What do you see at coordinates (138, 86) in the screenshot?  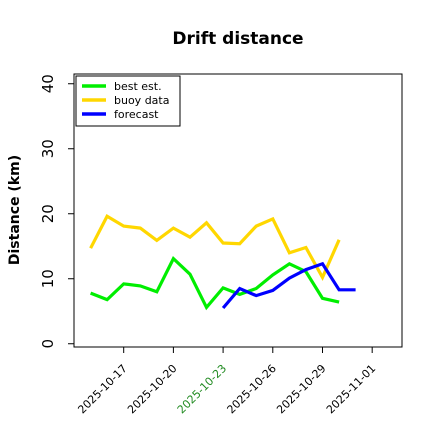 I see `legend-label: best est.` at bounding box center [138, 86].